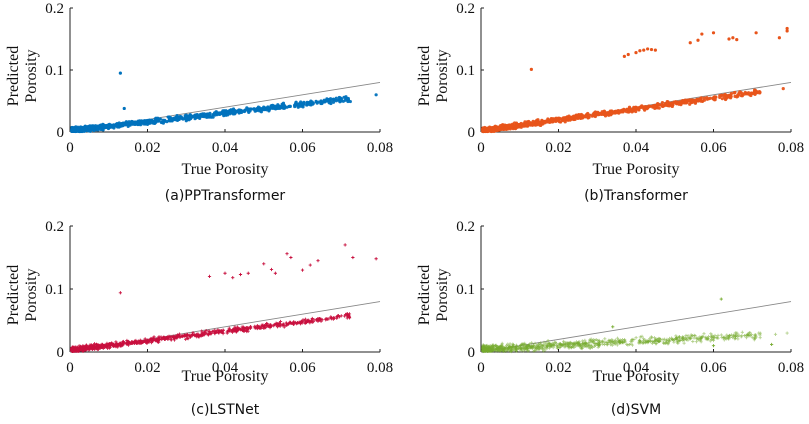 This screenshot has width=809, height=424. I want to click on y-axis-label-line2: Porosity, so click(442, 75).